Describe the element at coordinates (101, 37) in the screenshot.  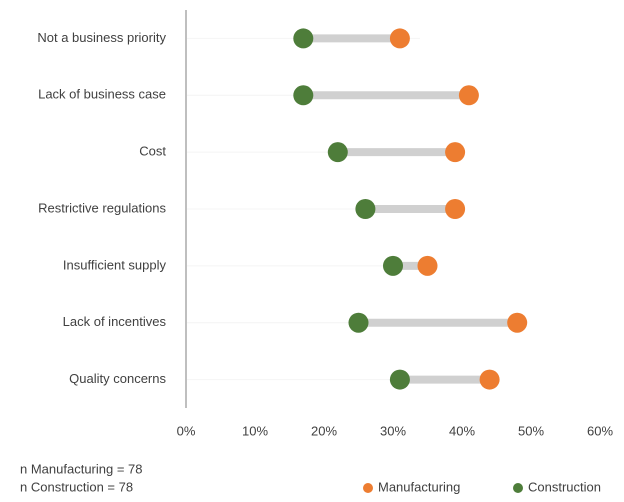
I see `y-tick-label: Not a business priority` at that location.